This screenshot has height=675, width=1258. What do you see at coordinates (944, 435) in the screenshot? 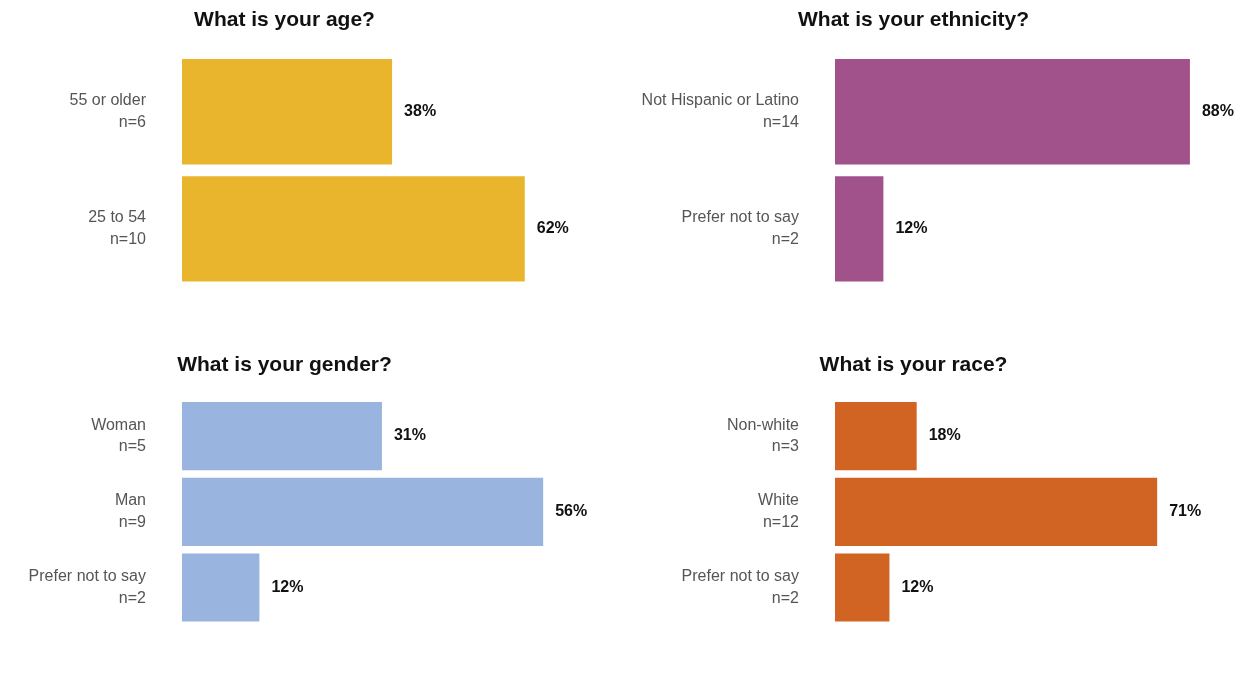
I see `data-label: 18%` at bounding box center [944, 435].